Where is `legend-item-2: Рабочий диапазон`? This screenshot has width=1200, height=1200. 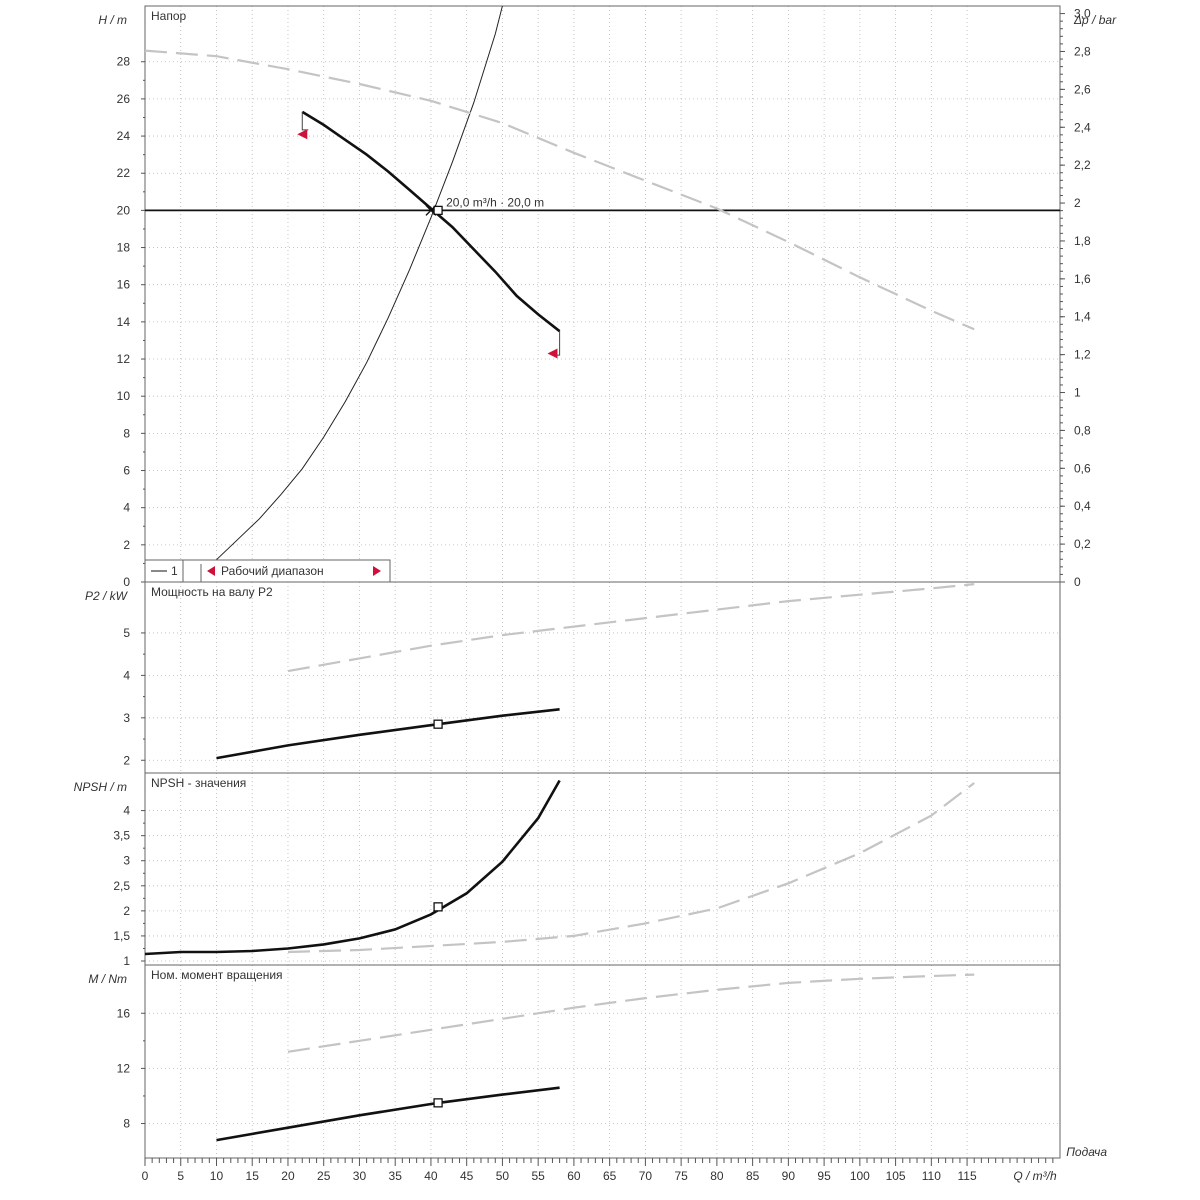
legend-item-2: Рабочий диапазон is located at coordinates (272, 571).